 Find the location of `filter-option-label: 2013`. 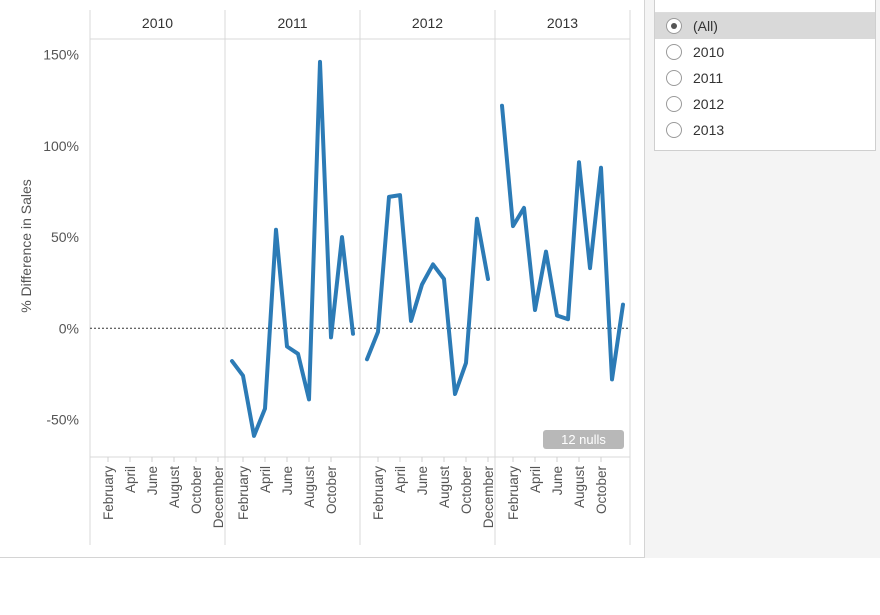

filter-option-label: 2013 is located at coordinates (709, 130).